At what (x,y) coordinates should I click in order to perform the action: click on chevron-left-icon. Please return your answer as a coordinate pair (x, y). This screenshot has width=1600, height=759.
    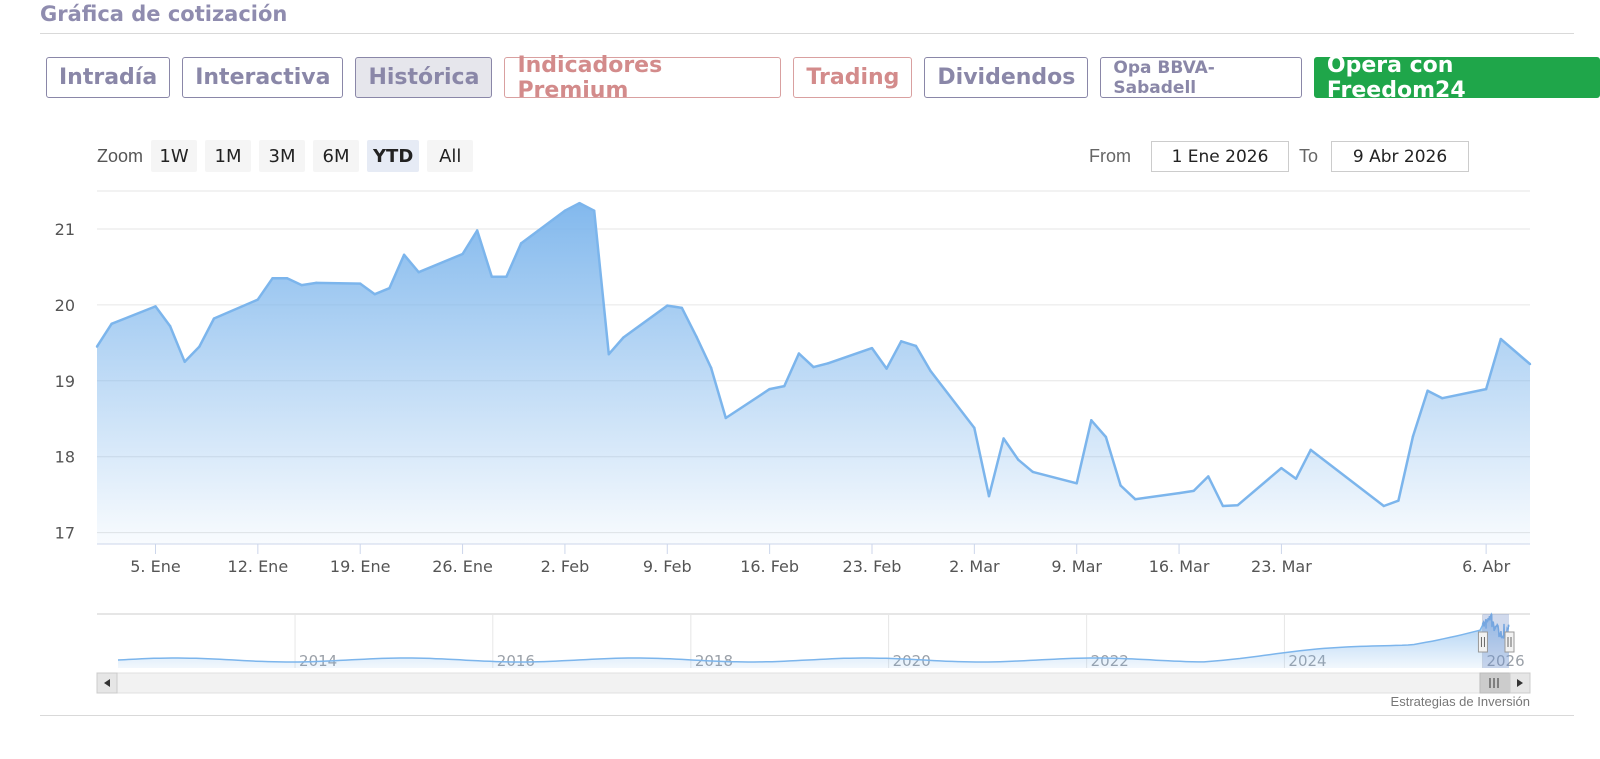
    Looking at the image, I should click on (107, 683).